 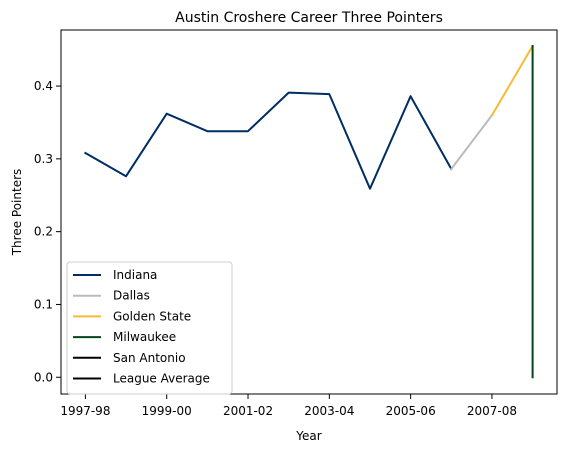 I want to click on x-tick-label: 2003-04, so click(x=329, y=411).